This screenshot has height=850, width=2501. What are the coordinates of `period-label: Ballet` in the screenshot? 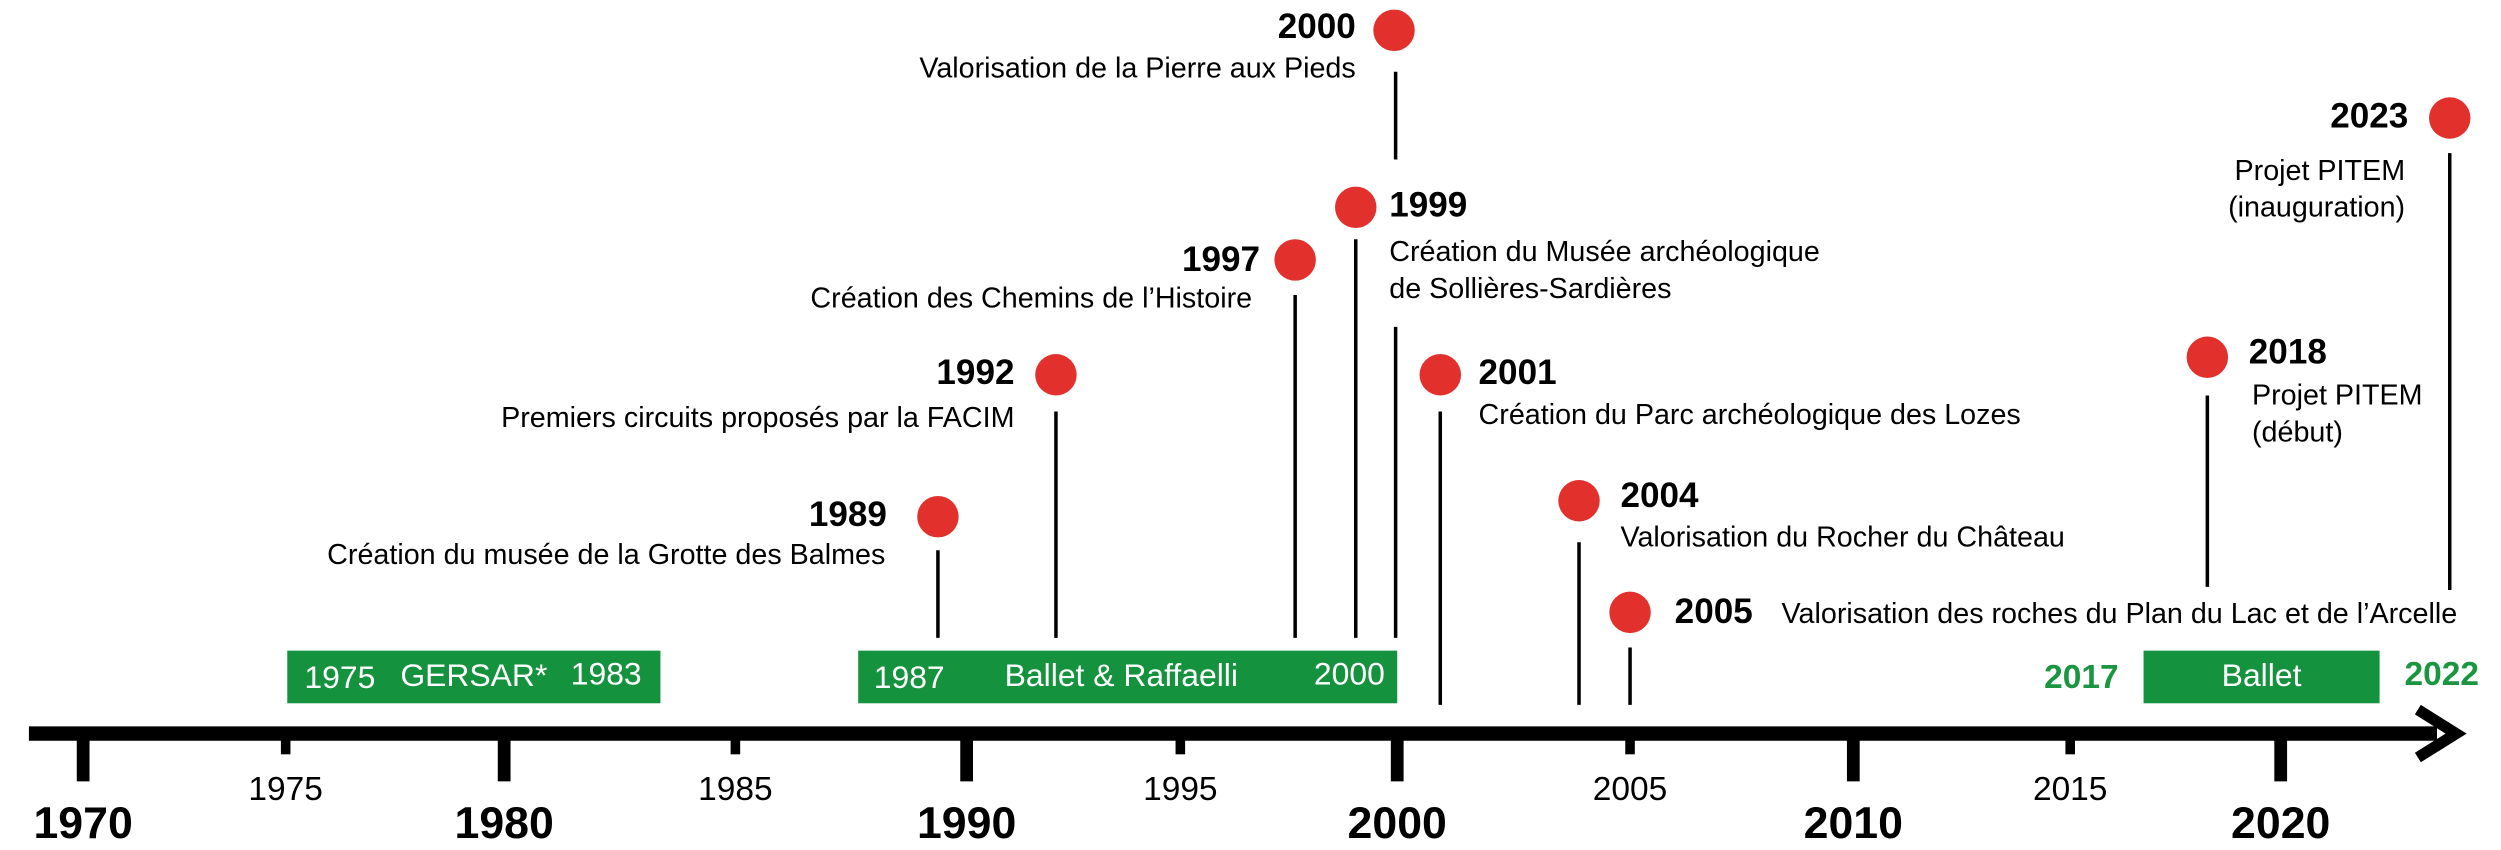 It's located at (2262, 675).